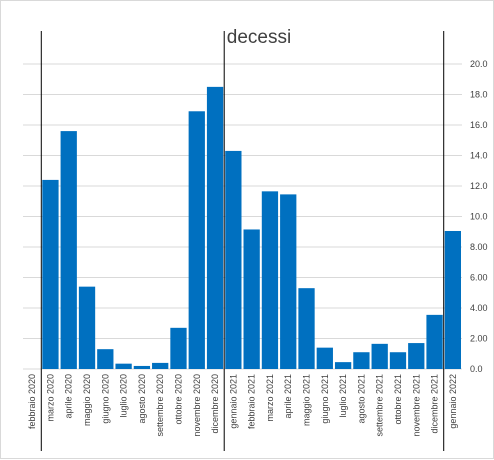  Describe the element at coordinates (398, 399) in the screenshot. I see `x-tick-label: ottobre 2021` at that location.